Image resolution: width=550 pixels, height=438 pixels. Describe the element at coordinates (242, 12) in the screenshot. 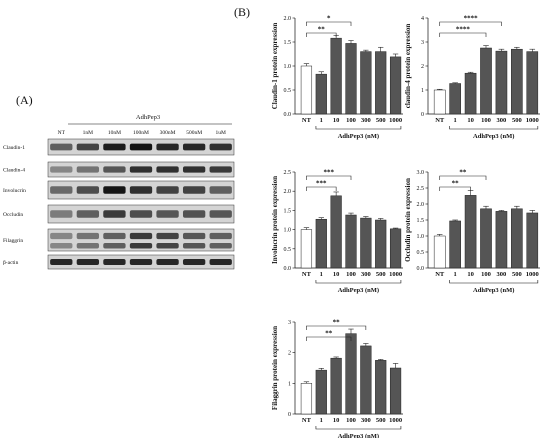

I see `panel-b-label: (B)` at that location.